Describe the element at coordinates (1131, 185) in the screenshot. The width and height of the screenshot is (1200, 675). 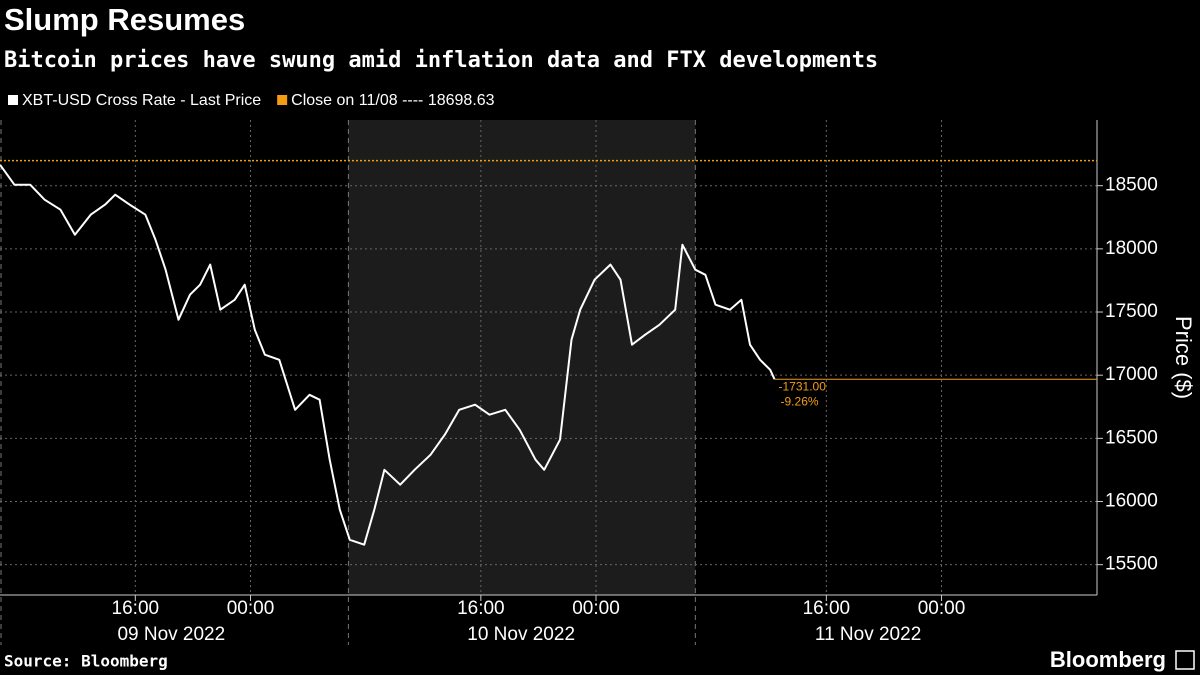
I see `y-tick-label: 18500` at that location.